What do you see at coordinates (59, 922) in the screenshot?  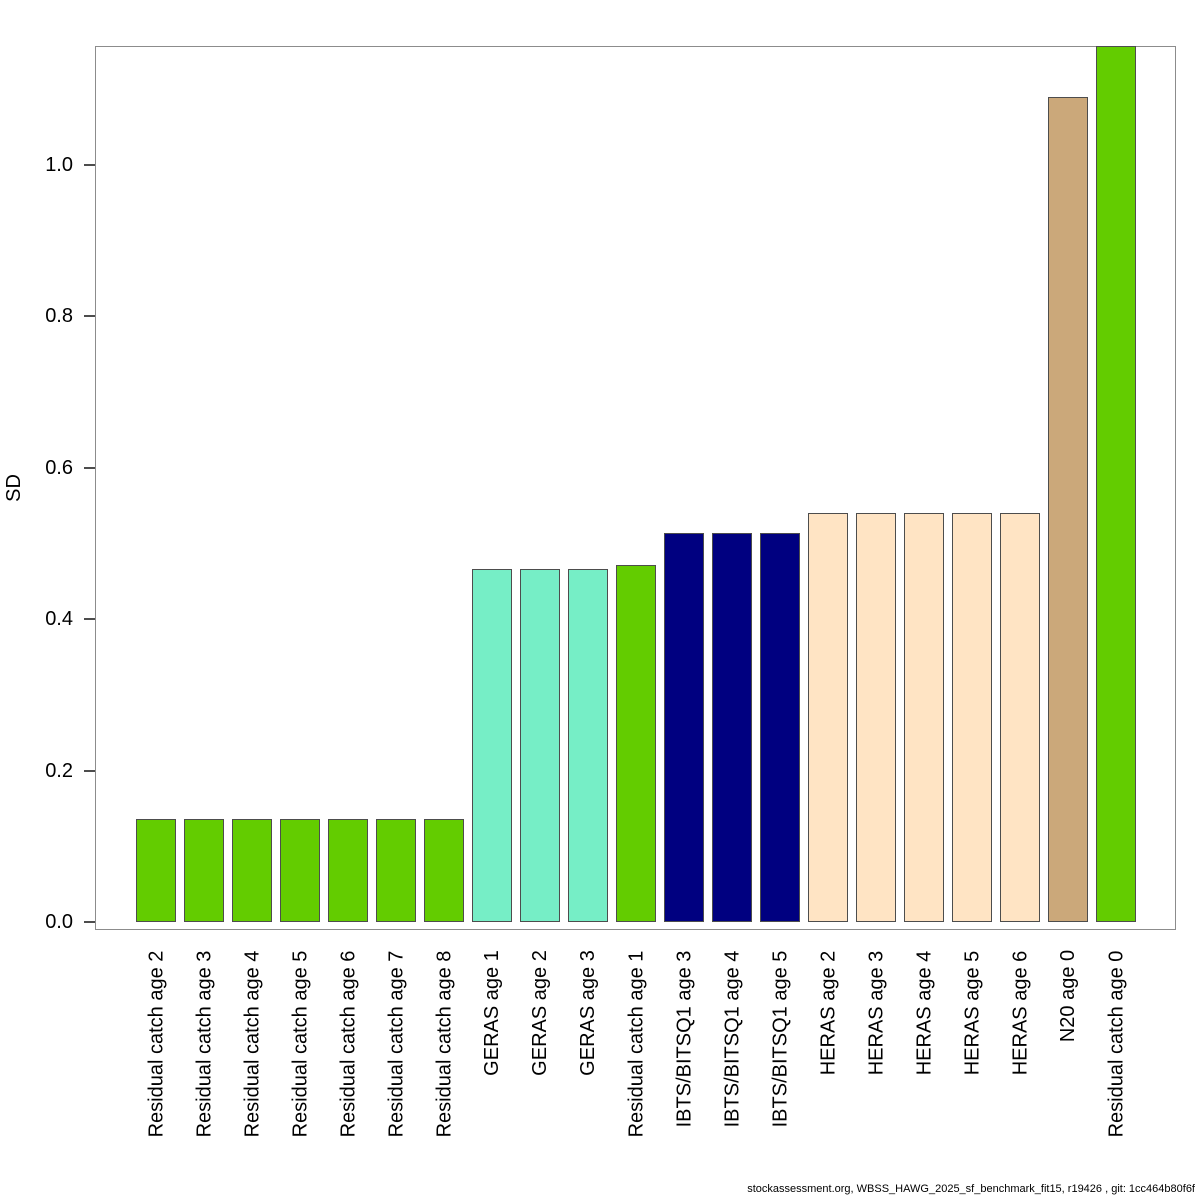 I see `y-tick-label: 0.0` at bounding box center [59, 922].